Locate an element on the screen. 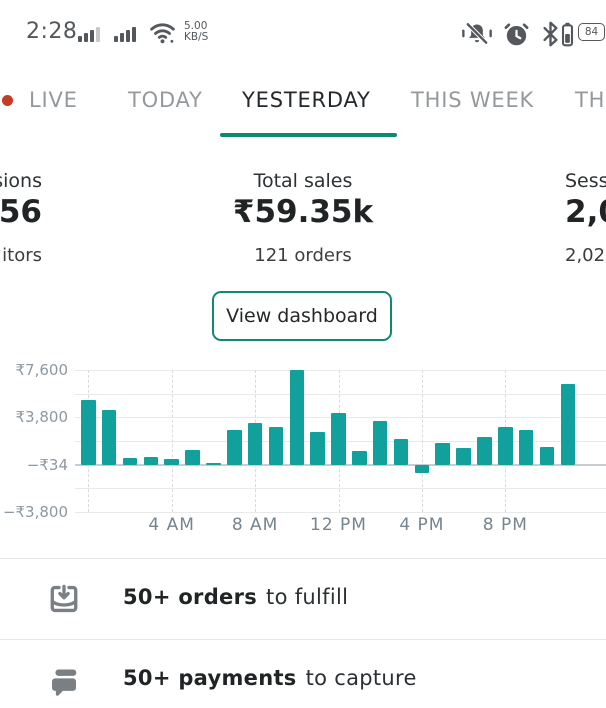 The width and height of the screenshot is (606, 708). sales-bar-3am is located at coordinates (151, 461).